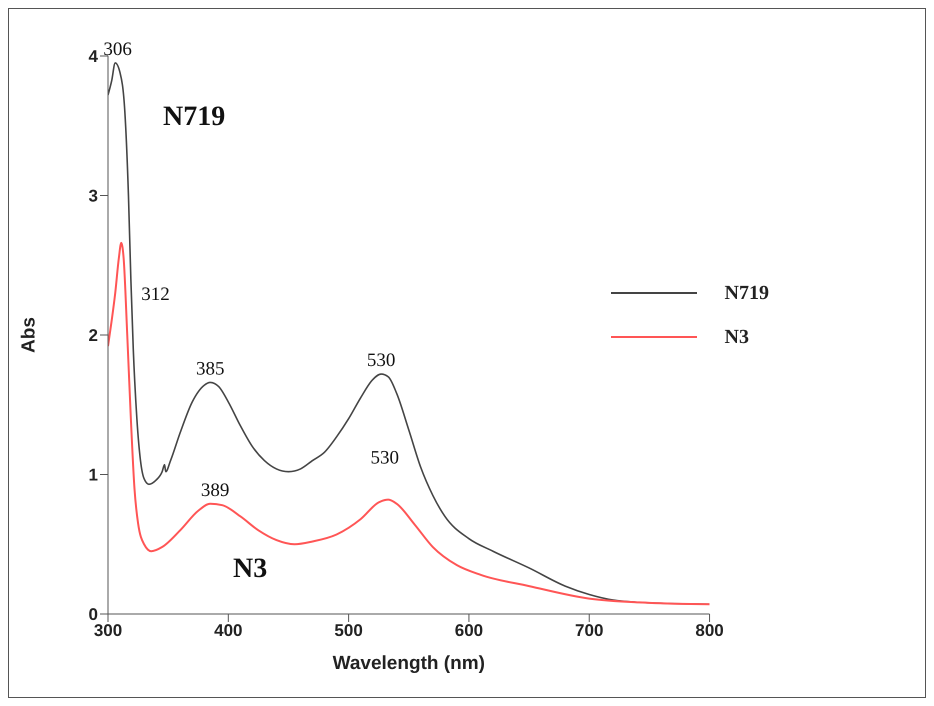  Describe the element at coordinates (736, 337) in the screenshot. I see `legend-label: N3` at that location.